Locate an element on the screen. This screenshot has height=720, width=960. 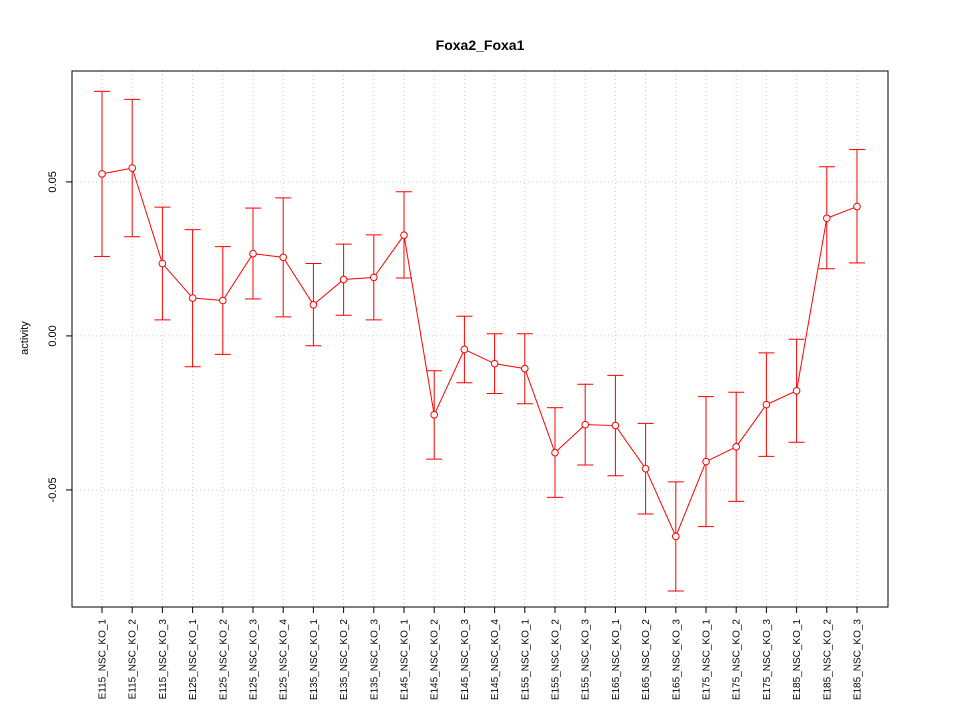
x-tick-label: E125_NSC_KO_4 is located at coordinates (284, 660).